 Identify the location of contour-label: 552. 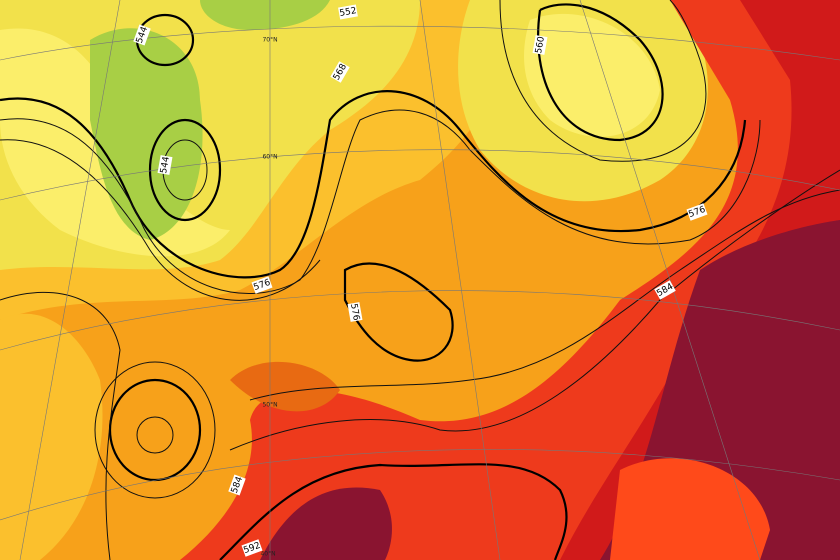
(348, 12).